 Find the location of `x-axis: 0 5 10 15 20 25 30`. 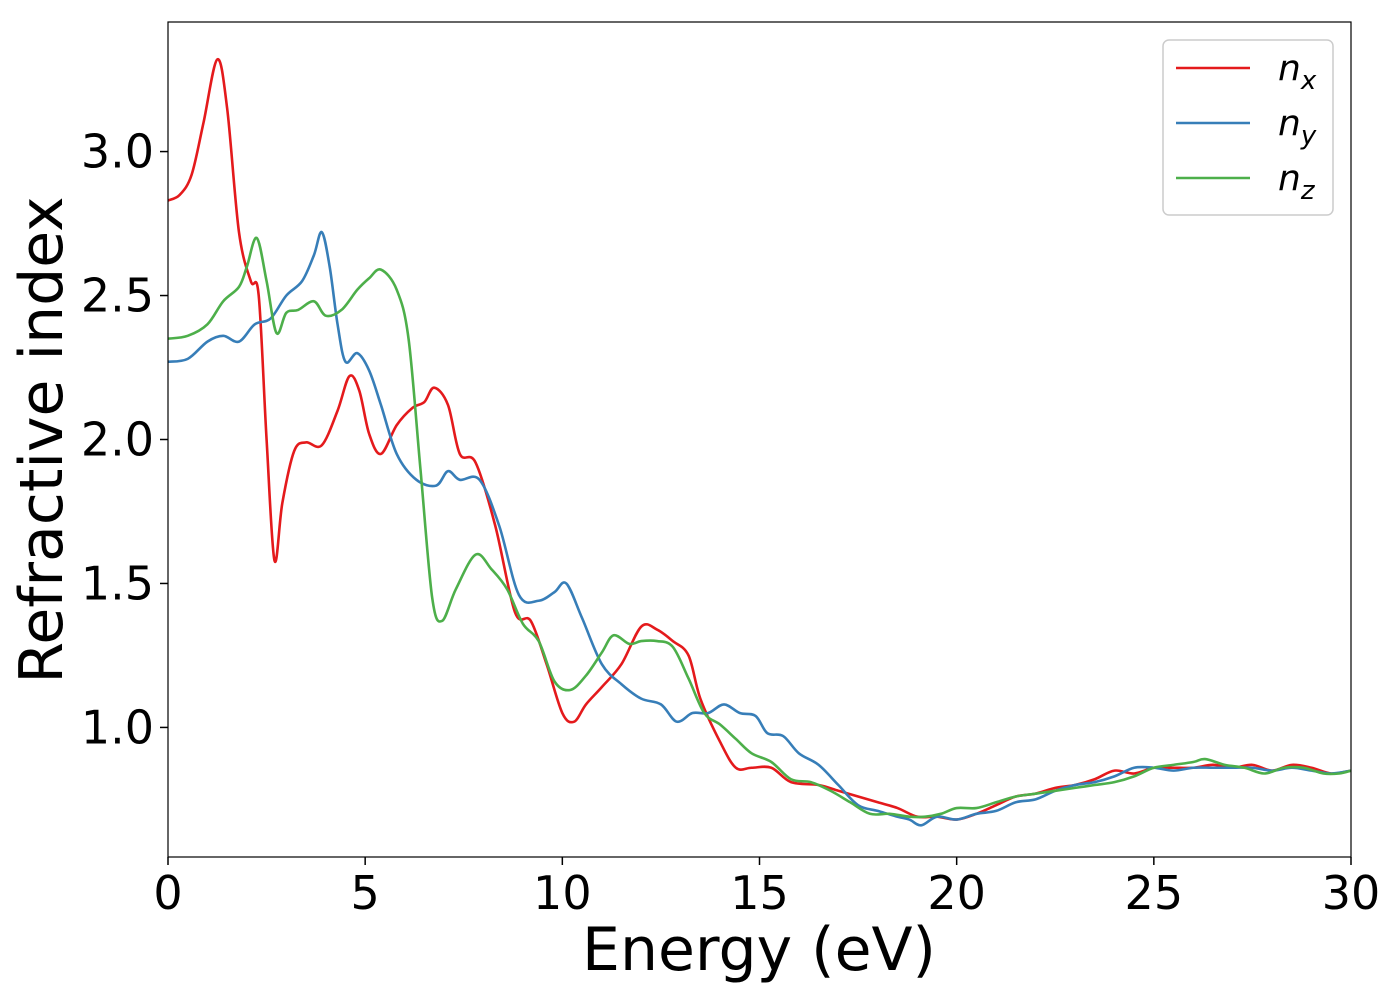

x-axis: 0 5 10 15 20 25 30 is located at coordinates (766, 888).